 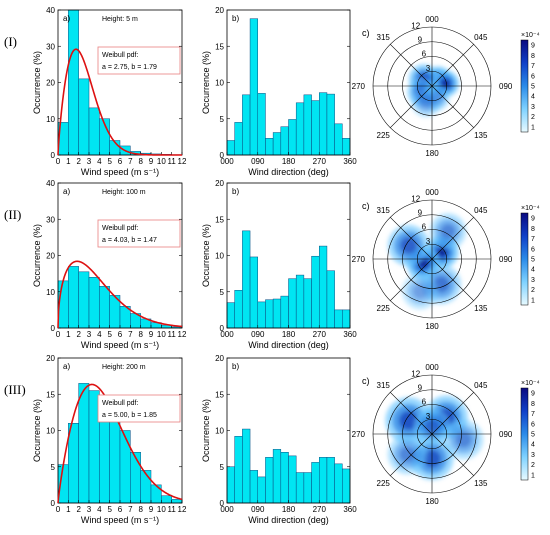 What do you see at coordinates (182, 334) in the screenshot?
I see `x-tick-label: 12` at bounding box center [182, 334].